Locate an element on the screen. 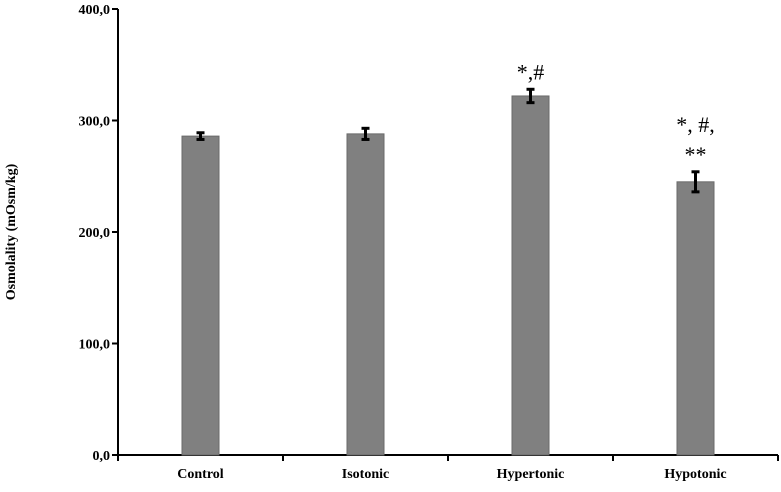 This screenshot has height=492, width=781. x-tick-label: Isotonic is located at coordinates (365, 474).